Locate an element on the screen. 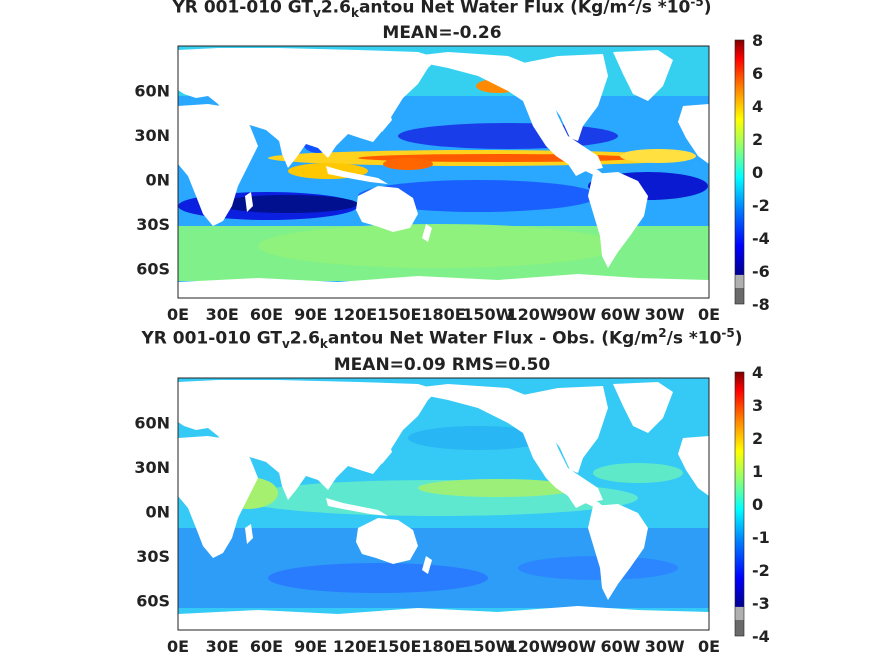  panel2-colorbar is located at coordinates (739, 504).